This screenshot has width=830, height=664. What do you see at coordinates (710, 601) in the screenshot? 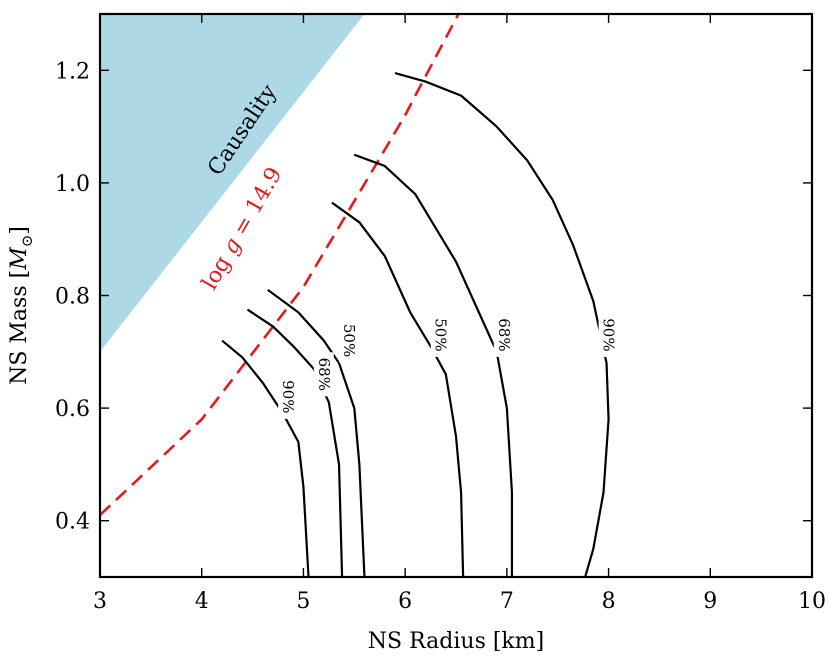
I see `x-tick-label: 9` at bounding box center [710, 601].